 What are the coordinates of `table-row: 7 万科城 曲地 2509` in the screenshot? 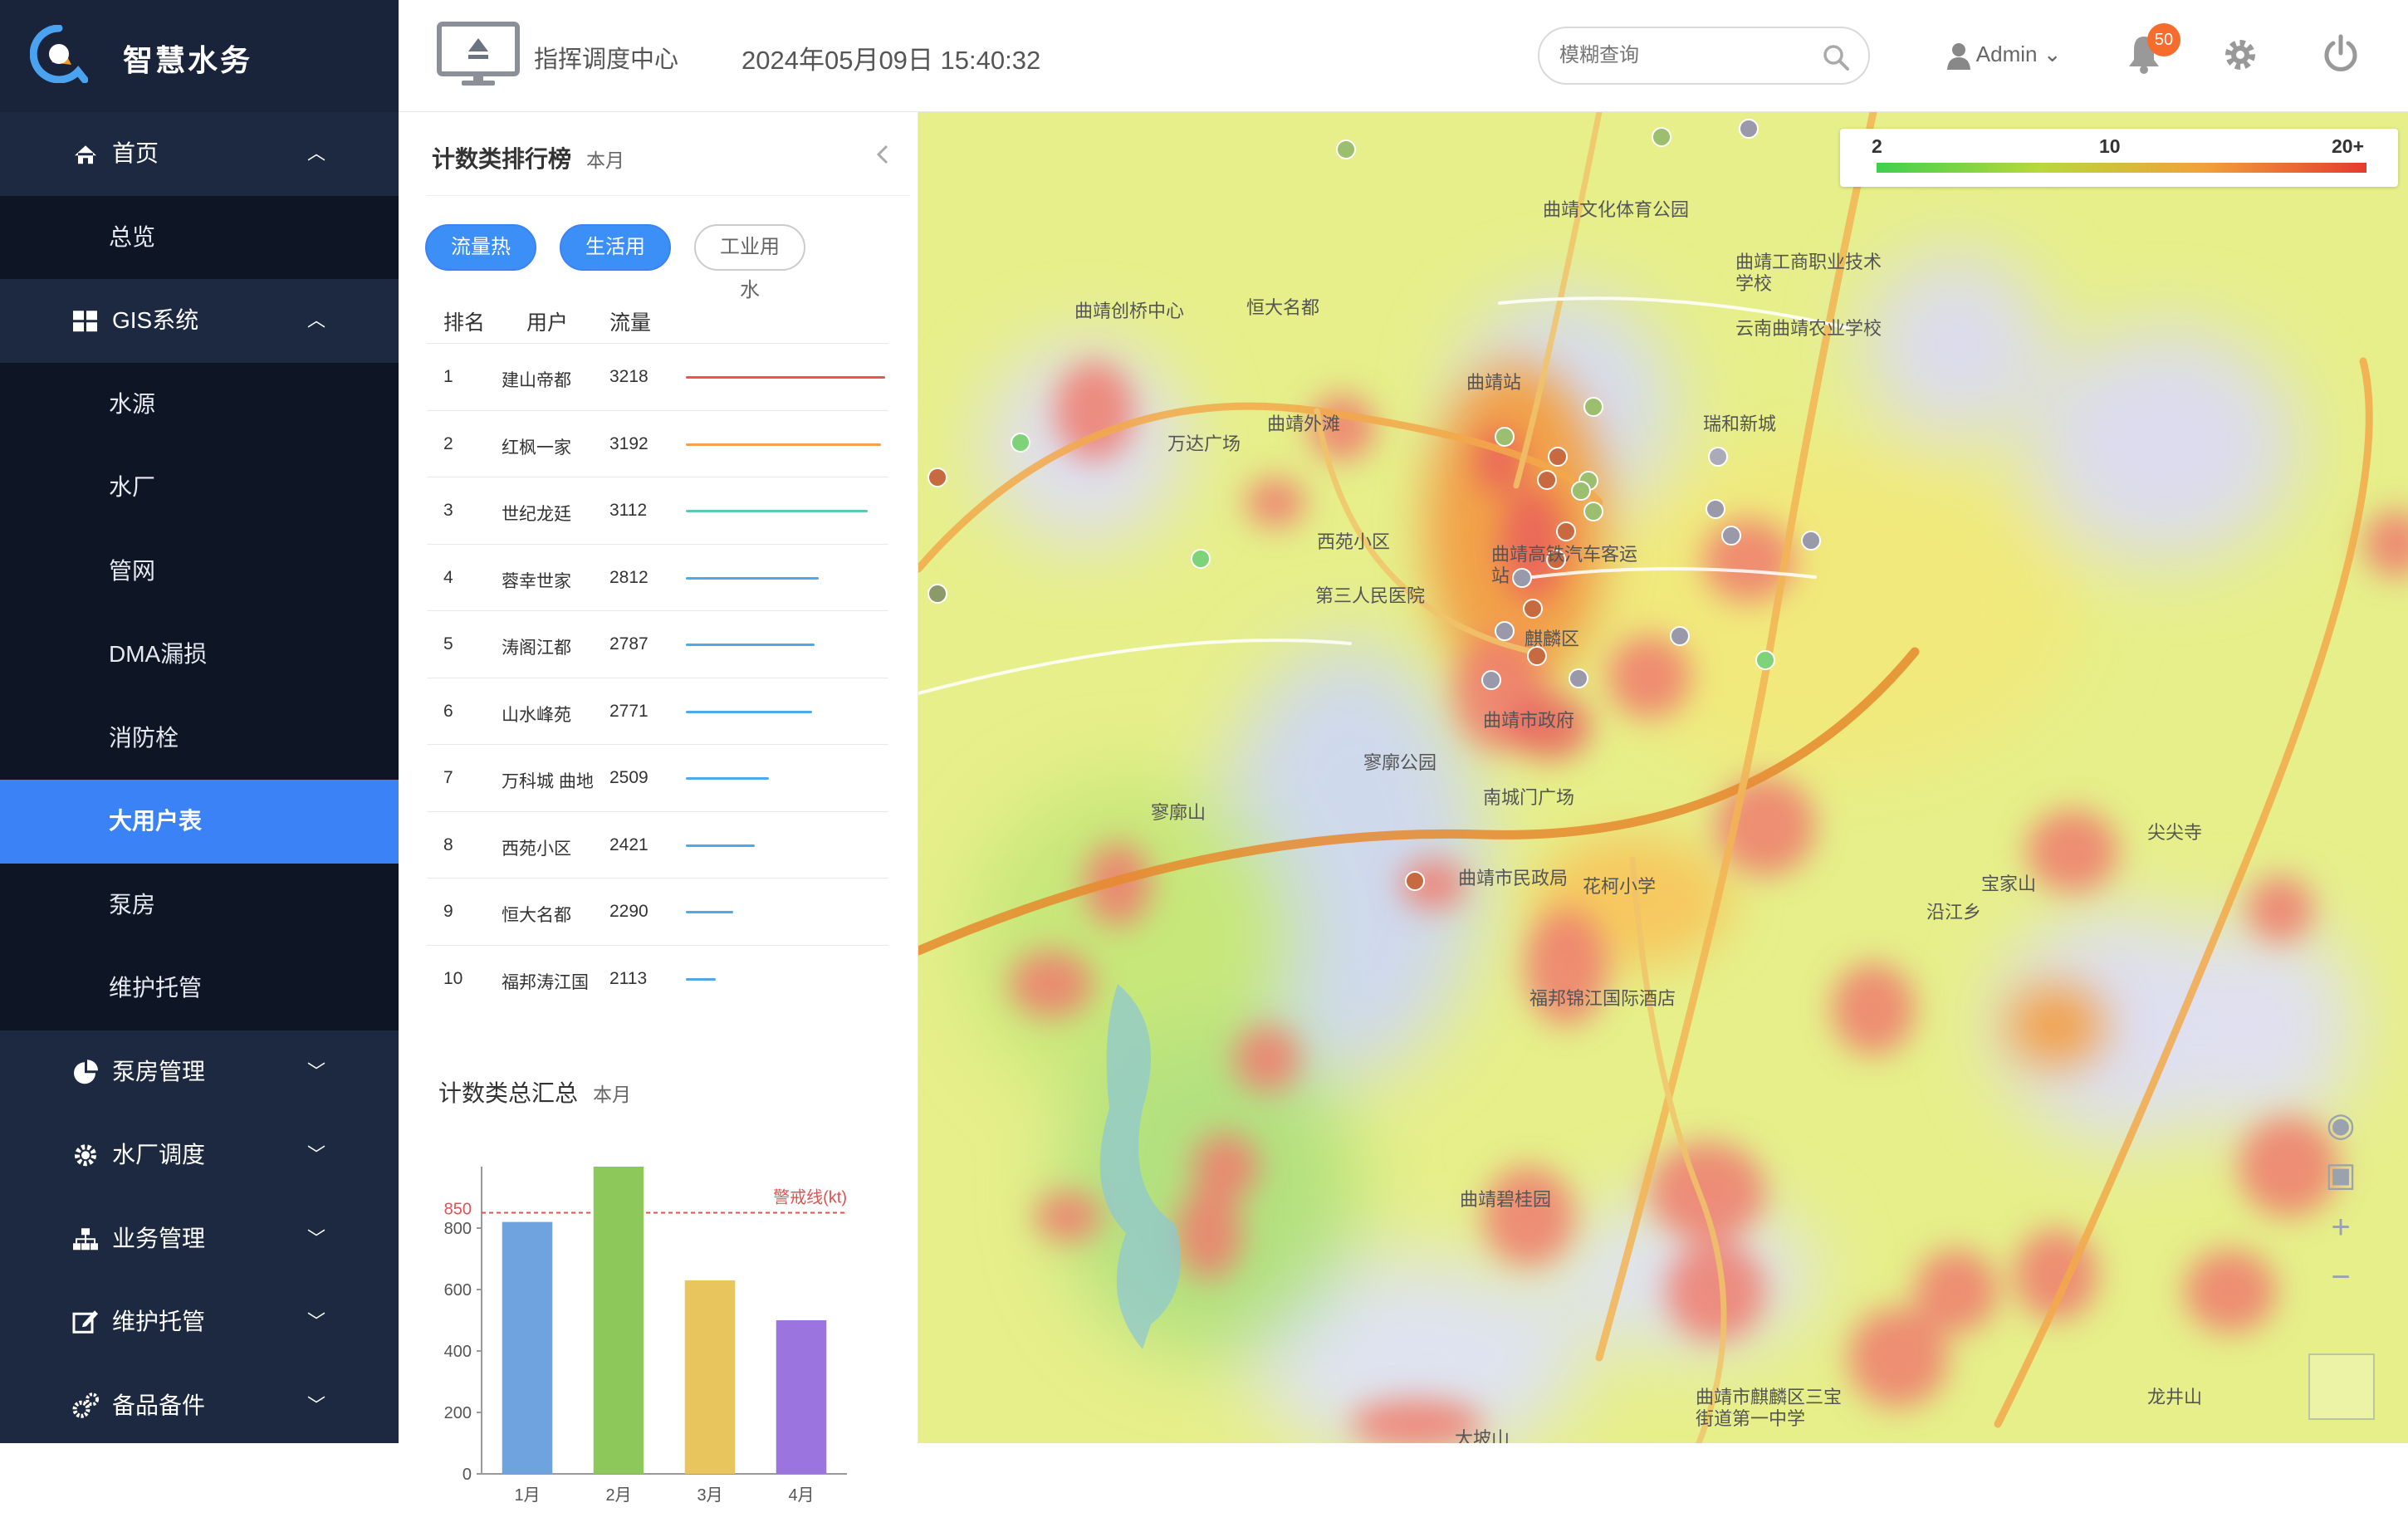 It's located at (657, 777).